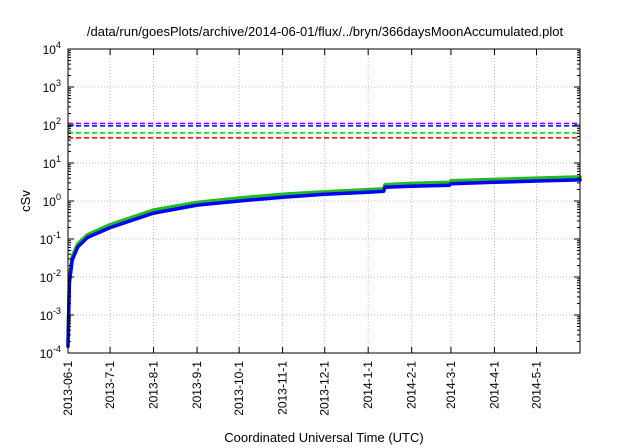 This screenshot has height=448, width=640. What do you see at coordinates (68, 388) in the screenshot?
I see `x-tick-label: 2013-06-1` at bounding box center [68, 388].